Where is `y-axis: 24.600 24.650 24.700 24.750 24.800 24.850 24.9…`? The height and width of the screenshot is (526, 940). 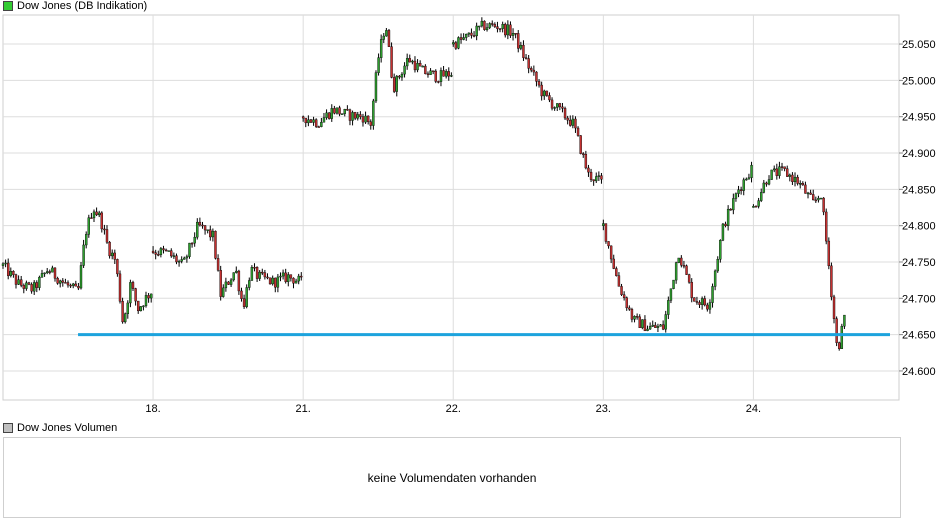 y-axis: 24.600 24.650 24.700 24.750 24.800 24.850 24.9… is located at coordinates (917, 208).